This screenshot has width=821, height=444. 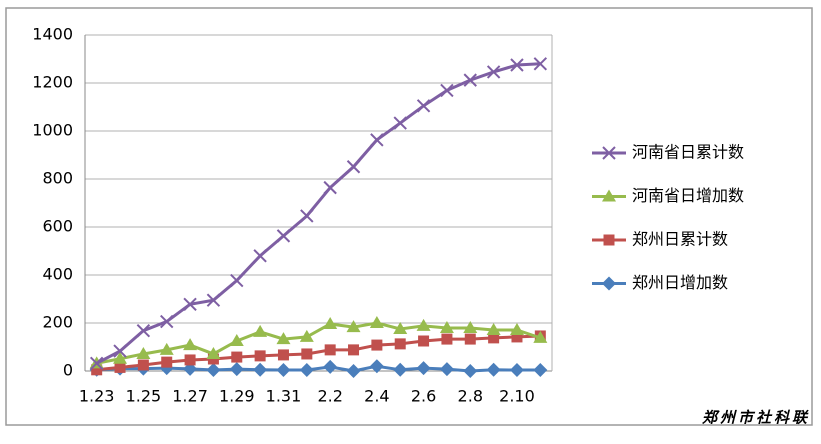 I want to click on y-tick-label: 0, so click(x=68, y=370).